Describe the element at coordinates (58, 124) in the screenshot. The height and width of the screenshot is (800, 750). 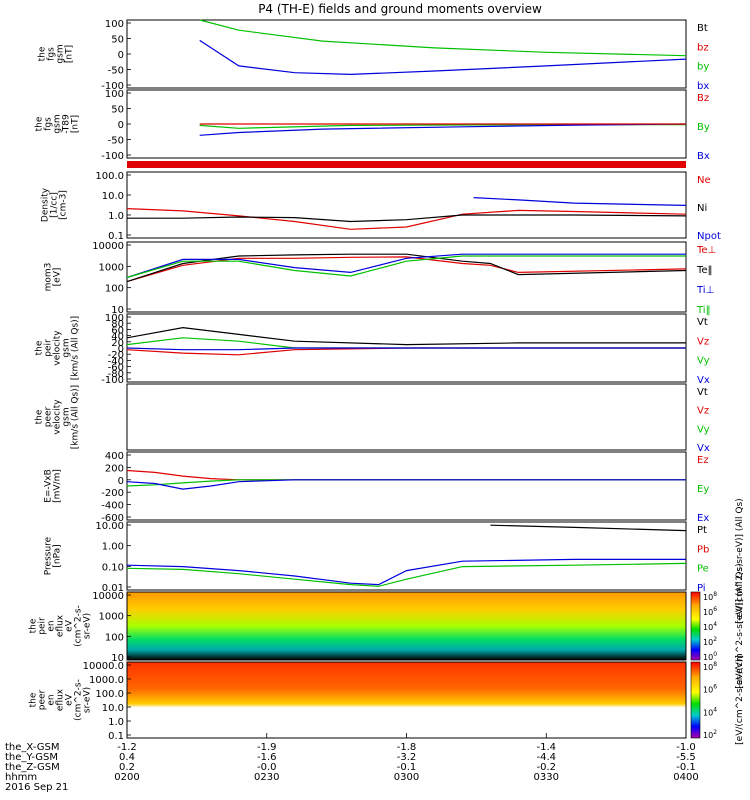
I see `y-axis-label: thefgsgsm-T89[nT]` at that location.